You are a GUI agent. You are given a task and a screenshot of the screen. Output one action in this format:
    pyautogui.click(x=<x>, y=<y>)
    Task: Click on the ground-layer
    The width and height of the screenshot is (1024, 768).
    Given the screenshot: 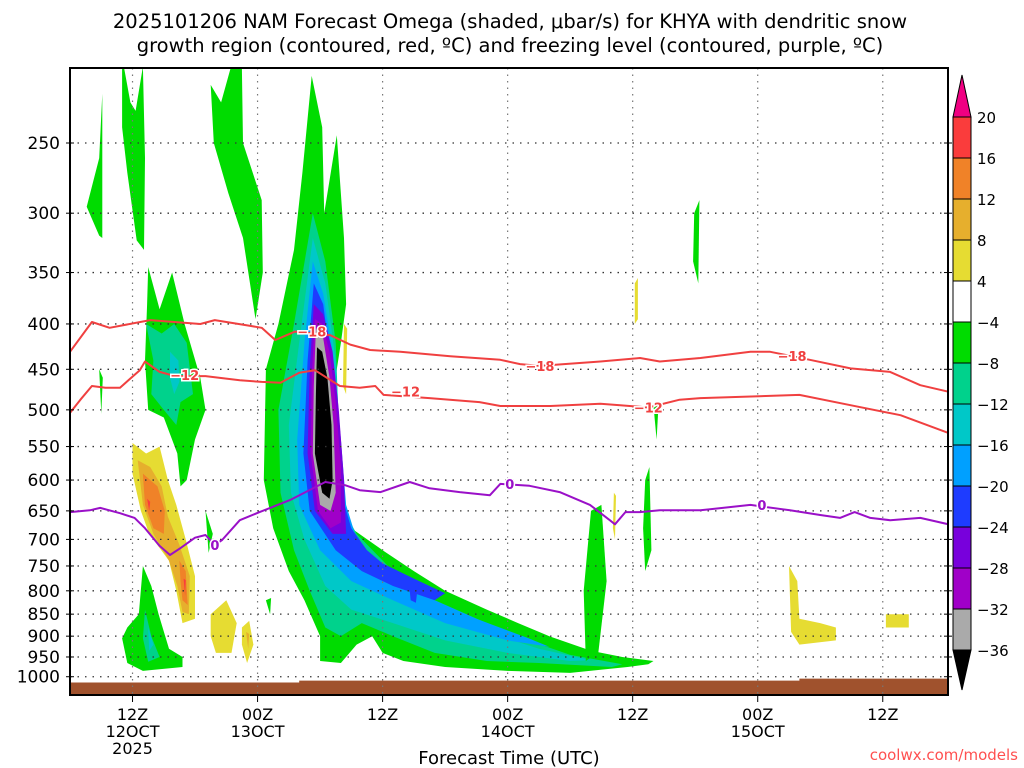 What is the action you would take?
    pyautogui.click(x=509, y=686)
    